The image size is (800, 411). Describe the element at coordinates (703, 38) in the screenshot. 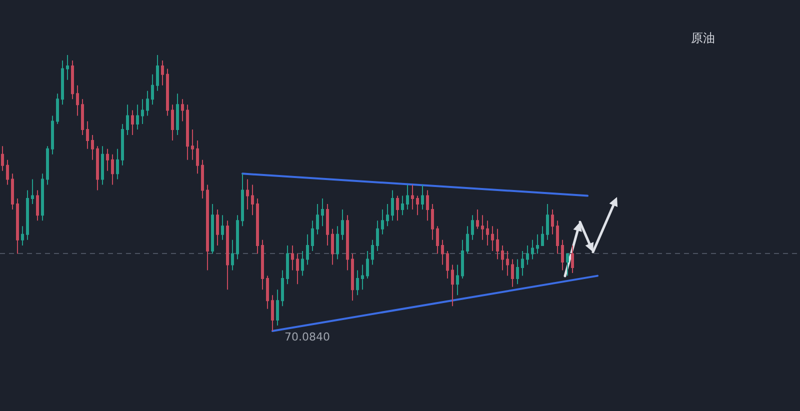

I see `chart-title: 原油` at that location.